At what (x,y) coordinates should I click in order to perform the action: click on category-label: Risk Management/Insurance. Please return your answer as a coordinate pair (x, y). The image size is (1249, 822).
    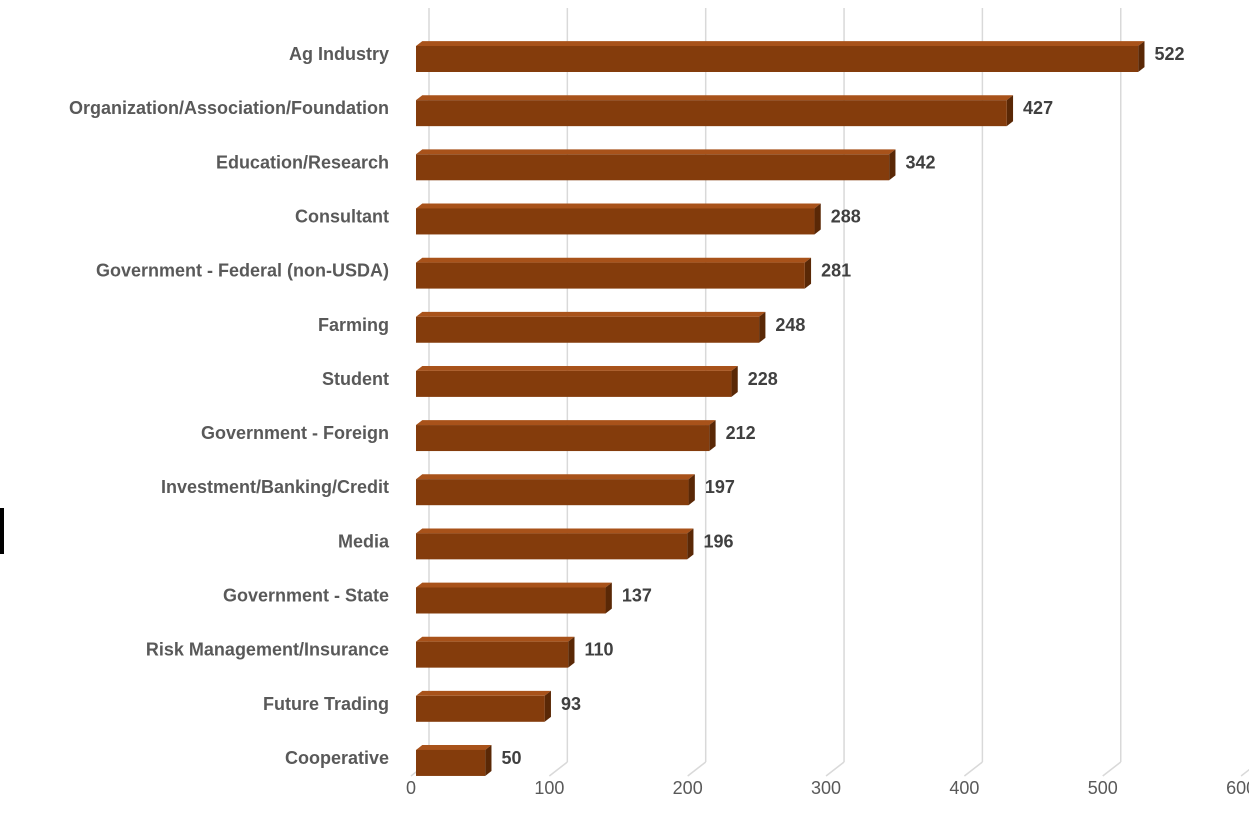
    Looking at the image, I should click on (267, 650).